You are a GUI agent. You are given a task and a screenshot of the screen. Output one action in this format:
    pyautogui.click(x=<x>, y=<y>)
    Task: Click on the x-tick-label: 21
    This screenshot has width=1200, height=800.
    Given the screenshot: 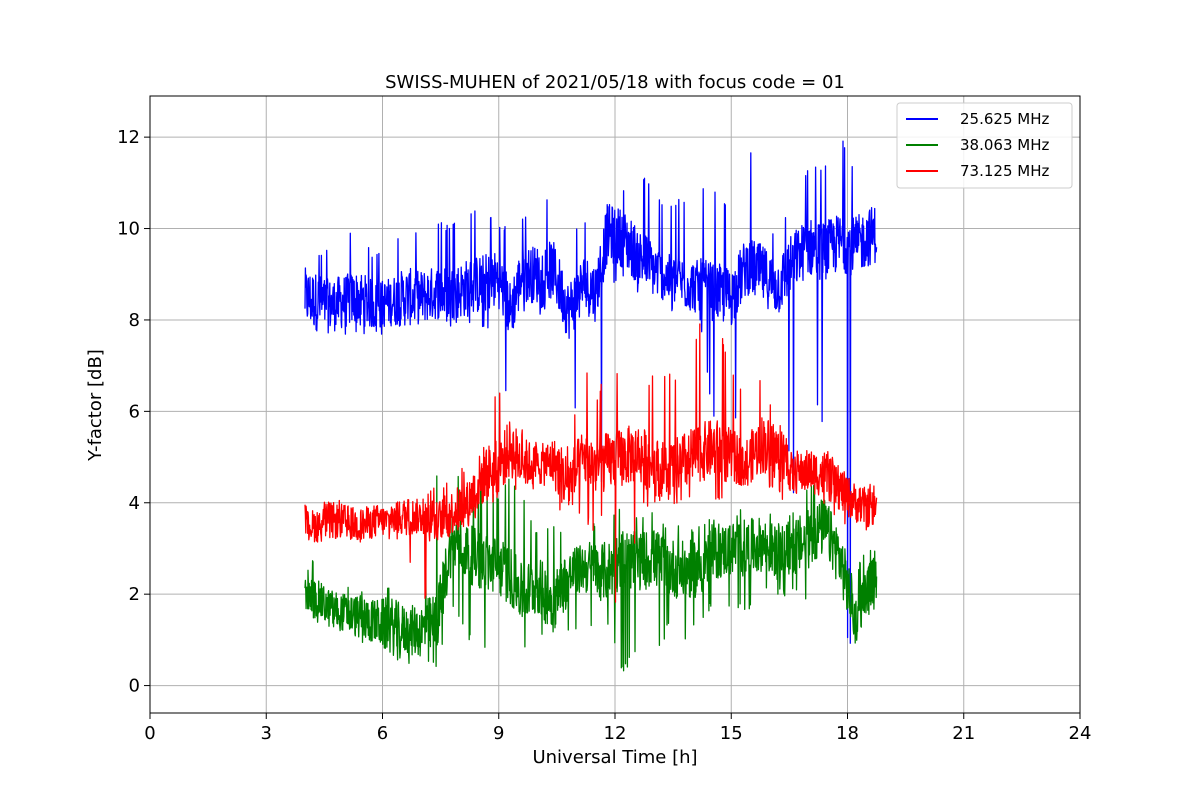 What is the action you would take?
    pyautogui.click(x=963, y=733)
    